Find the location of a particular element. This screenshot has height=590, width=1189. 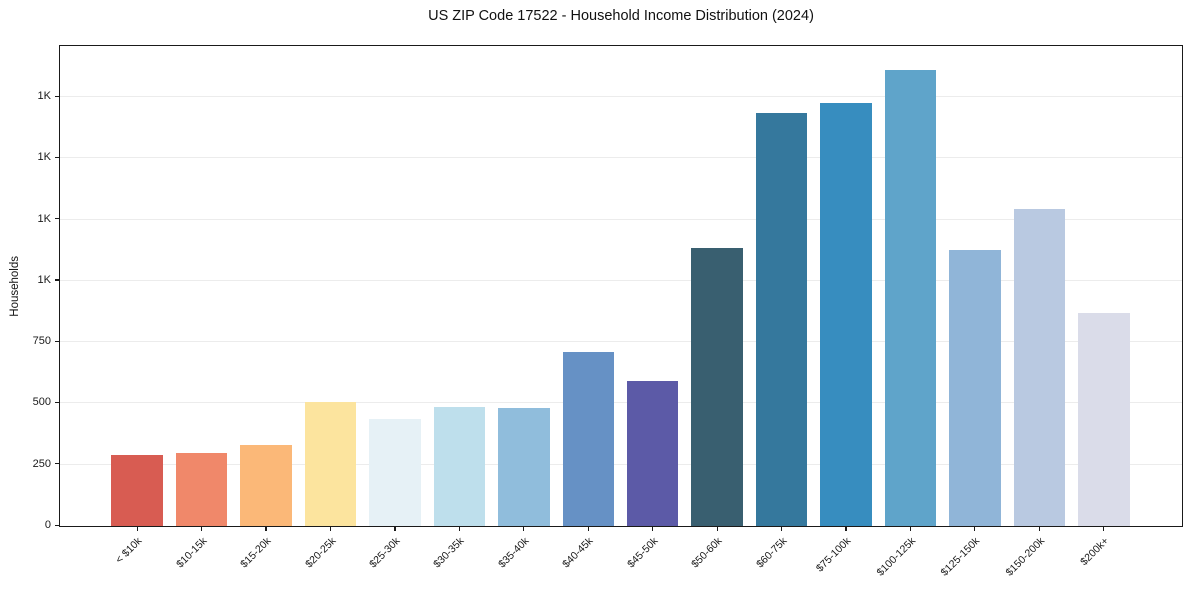

x-tick-label: $25-30k is located at coordinates (385, 553).